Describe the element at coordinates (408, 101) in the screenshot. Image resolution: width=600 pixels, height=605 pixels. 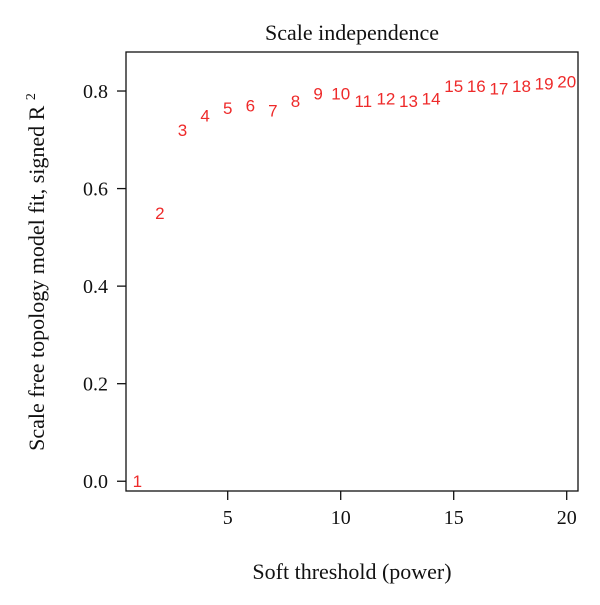
I see `data-point-label: 13` at that location.